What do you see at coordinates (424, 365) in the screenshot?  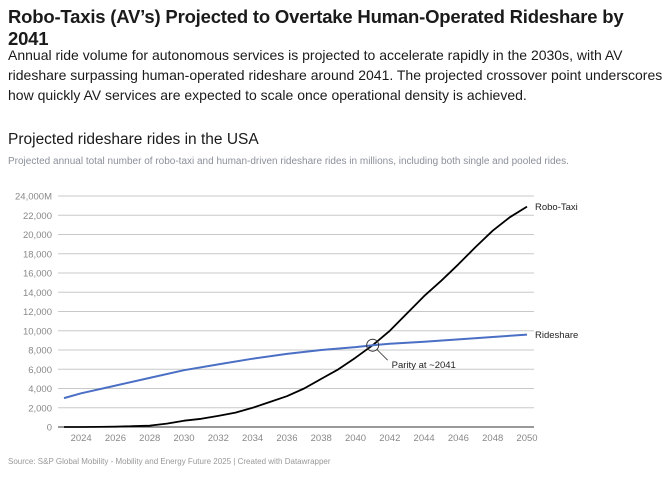 I see `annotation-label: Parity at ~2041` at bounding box center [424, 365].